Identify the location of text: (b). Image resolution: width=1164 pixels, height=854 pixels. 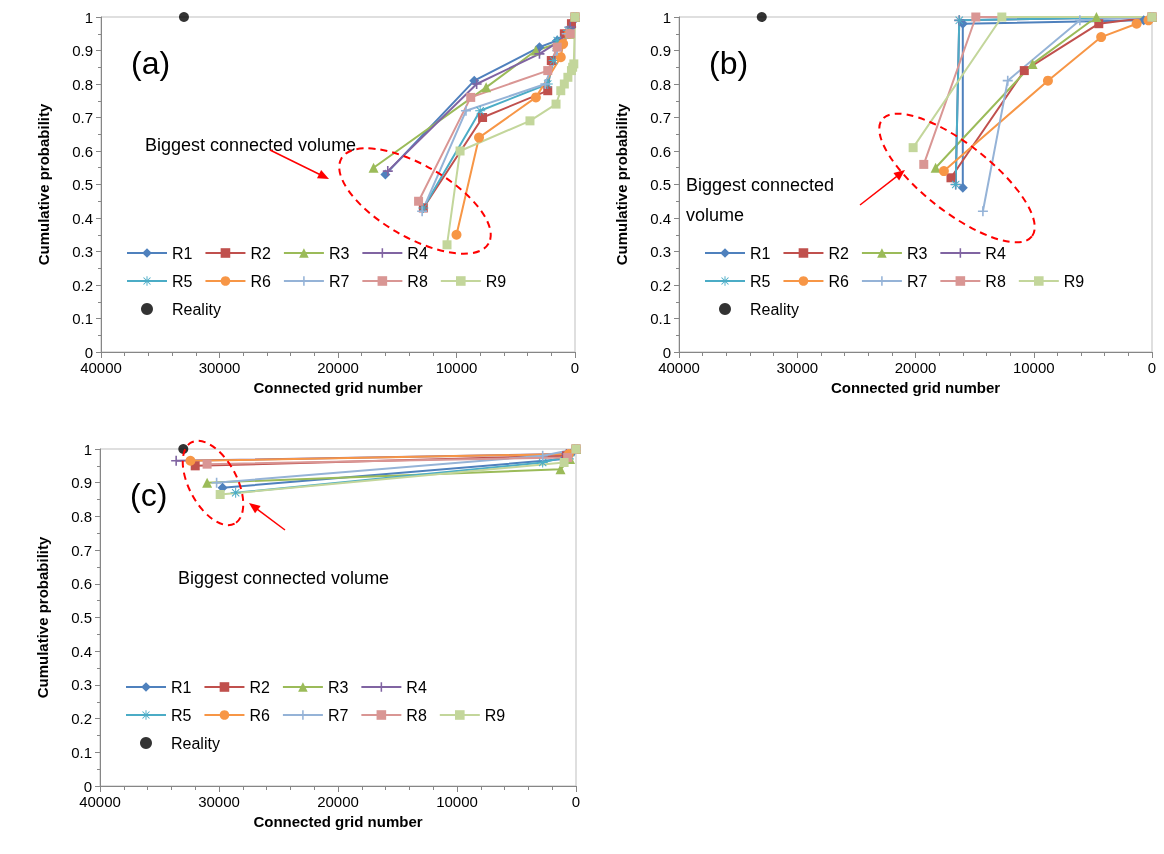
(729, 63).